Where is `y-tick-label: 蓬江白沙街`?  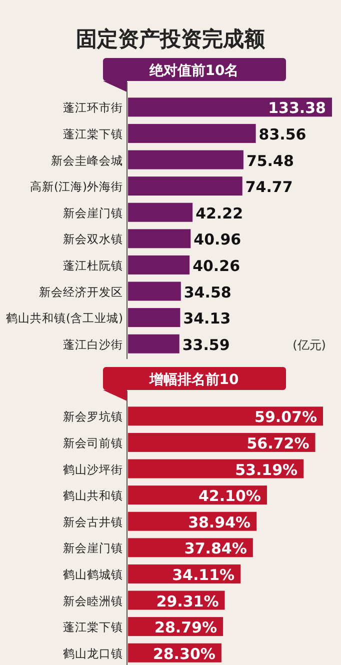 y-tick-label: 蓬江白沙街 is located at coordinates (93, 344).